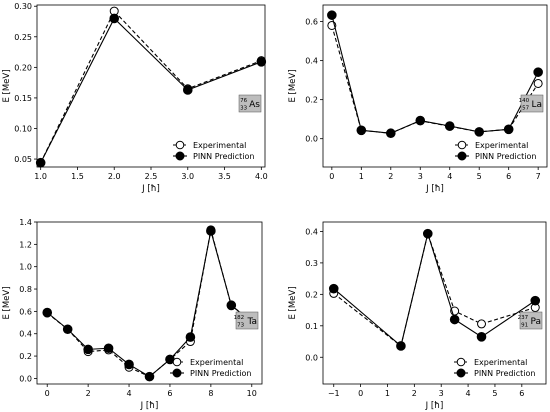  What do you see at coordinates (311, 294) in the screenshot?
I see `y-tick-label: 0.2` at bounding box center [311, 294].